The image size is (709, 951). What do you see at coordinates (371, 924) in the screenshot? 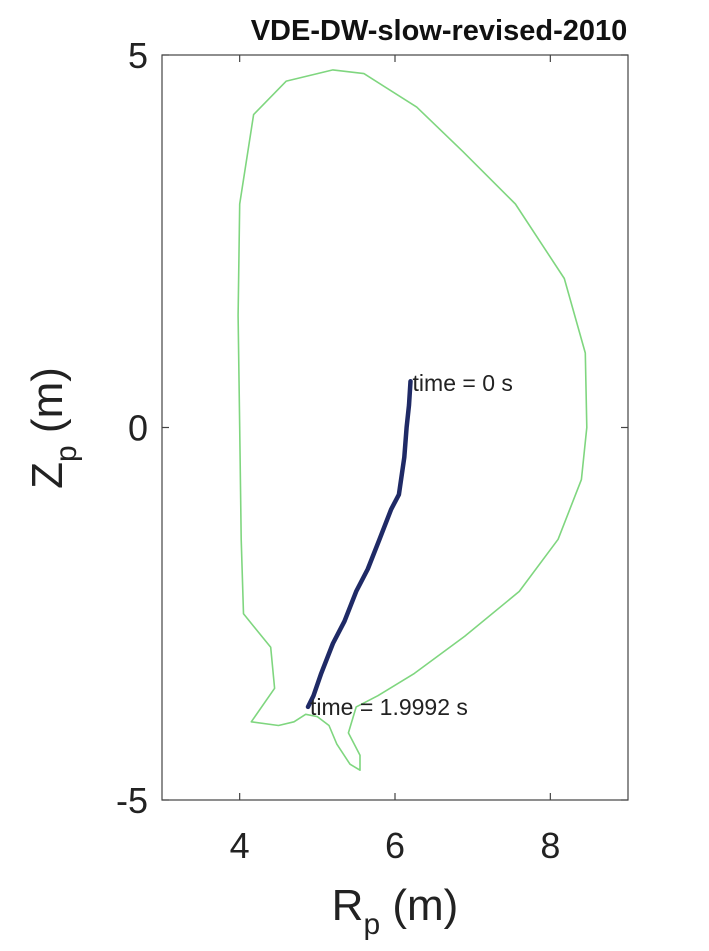
I see `x-axis-label-sub: p` at bounding box center [371, 924].